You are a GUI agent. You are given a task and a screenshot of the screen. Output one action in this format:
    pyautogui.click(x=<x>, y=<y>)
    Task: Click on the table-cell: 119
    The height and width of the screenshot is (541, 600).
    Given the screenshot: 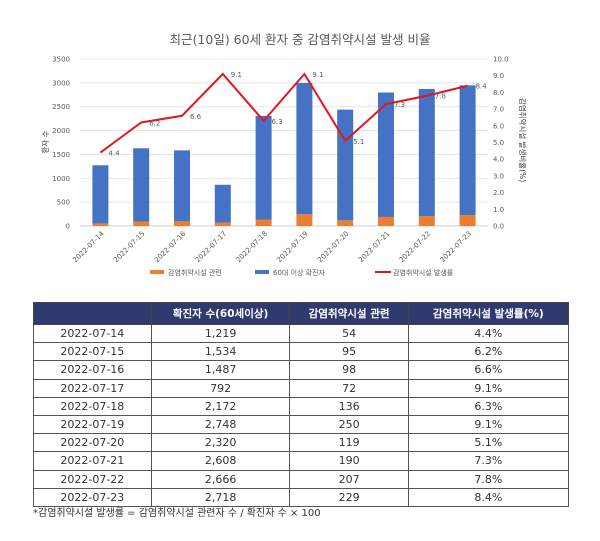 What is the action you would take?
    pyautogui.click(x=349, y=443)
    